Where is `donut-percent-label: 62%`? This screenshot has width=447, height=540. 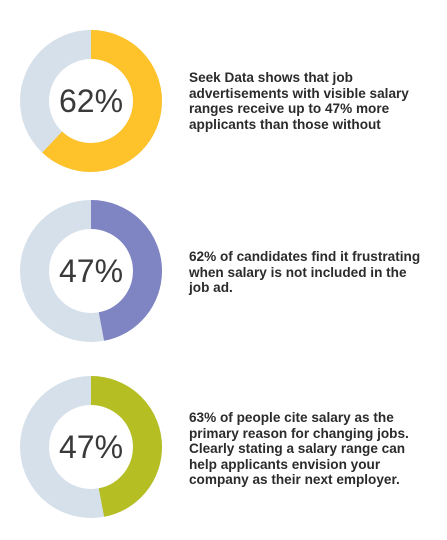
donut-percent-label: 62% is located at coordinates (91, 100).